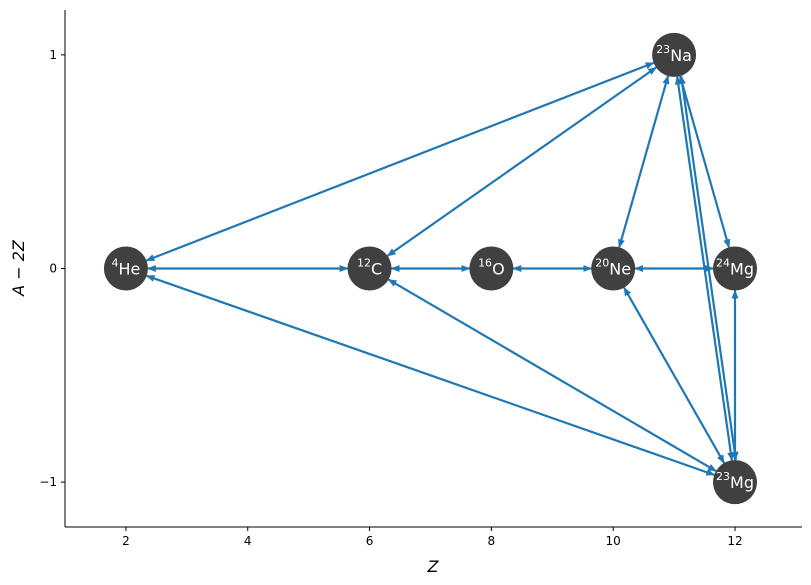 Image resolution: width=811 pixels, height=585 pixels. What do you see at coordinates (370, 541) in the screenshot?
I see `x-tick-label: 6` at bounding box center [370, 541].